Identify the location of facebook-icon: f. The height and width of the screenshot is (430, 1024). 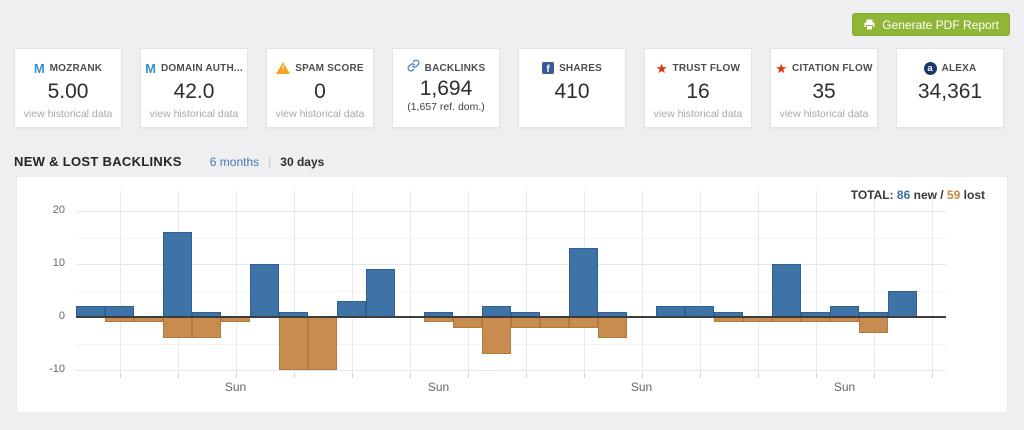
(548, 68).